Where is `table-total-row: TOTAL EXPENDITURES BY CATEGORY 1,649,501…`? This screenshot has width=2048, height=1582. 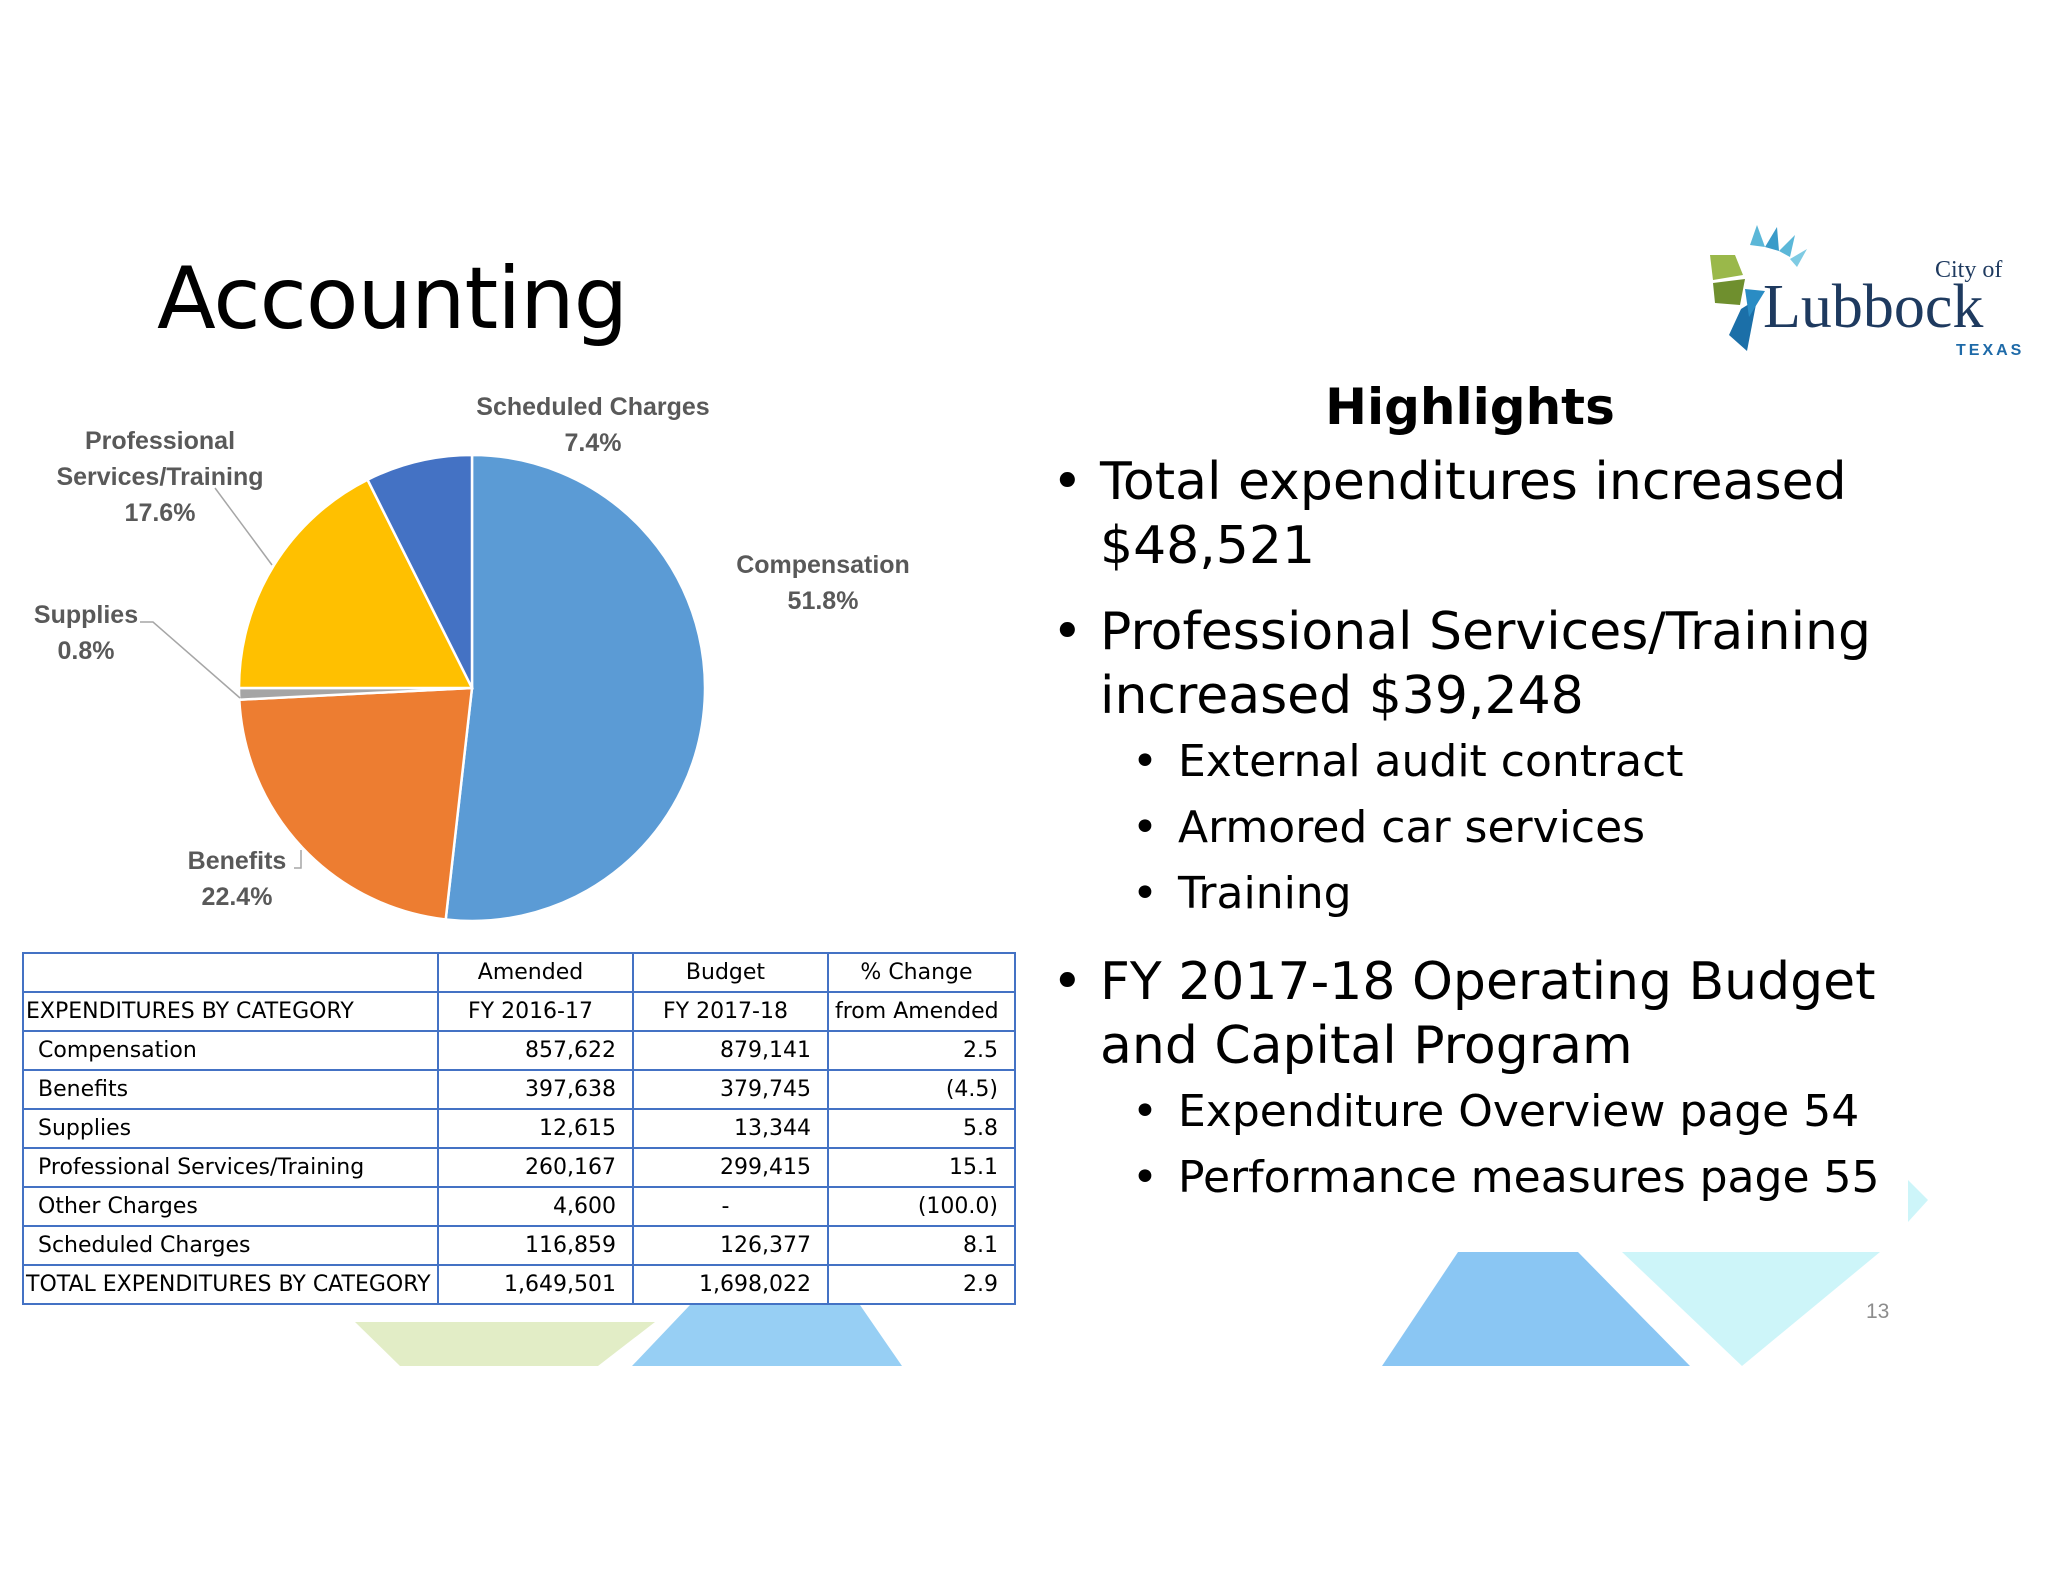 table-total-row: TOTAL EXPENDITURES BY CATEGORY 1,649,501… is located at coordinates (519, 1284).